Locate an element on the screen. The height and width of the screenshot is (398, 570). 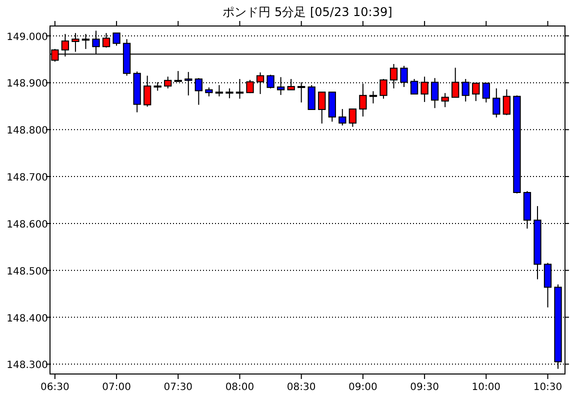
x-tick-label: 07:30 is located at coordinates (178, 387).